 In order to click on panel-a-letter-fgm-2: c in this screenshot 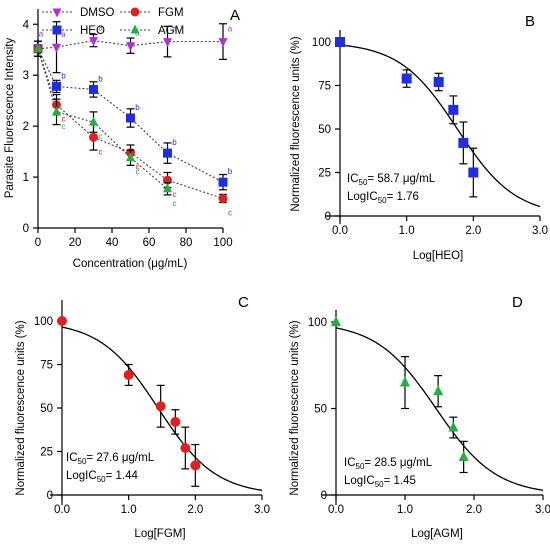, I will do `click(101, 151)`.